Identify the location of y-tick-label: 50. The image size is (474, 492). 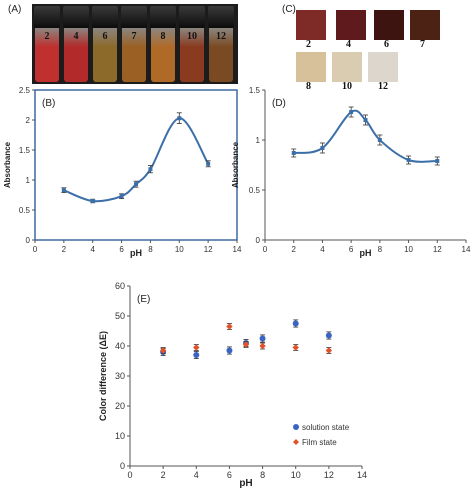
(120, 316).